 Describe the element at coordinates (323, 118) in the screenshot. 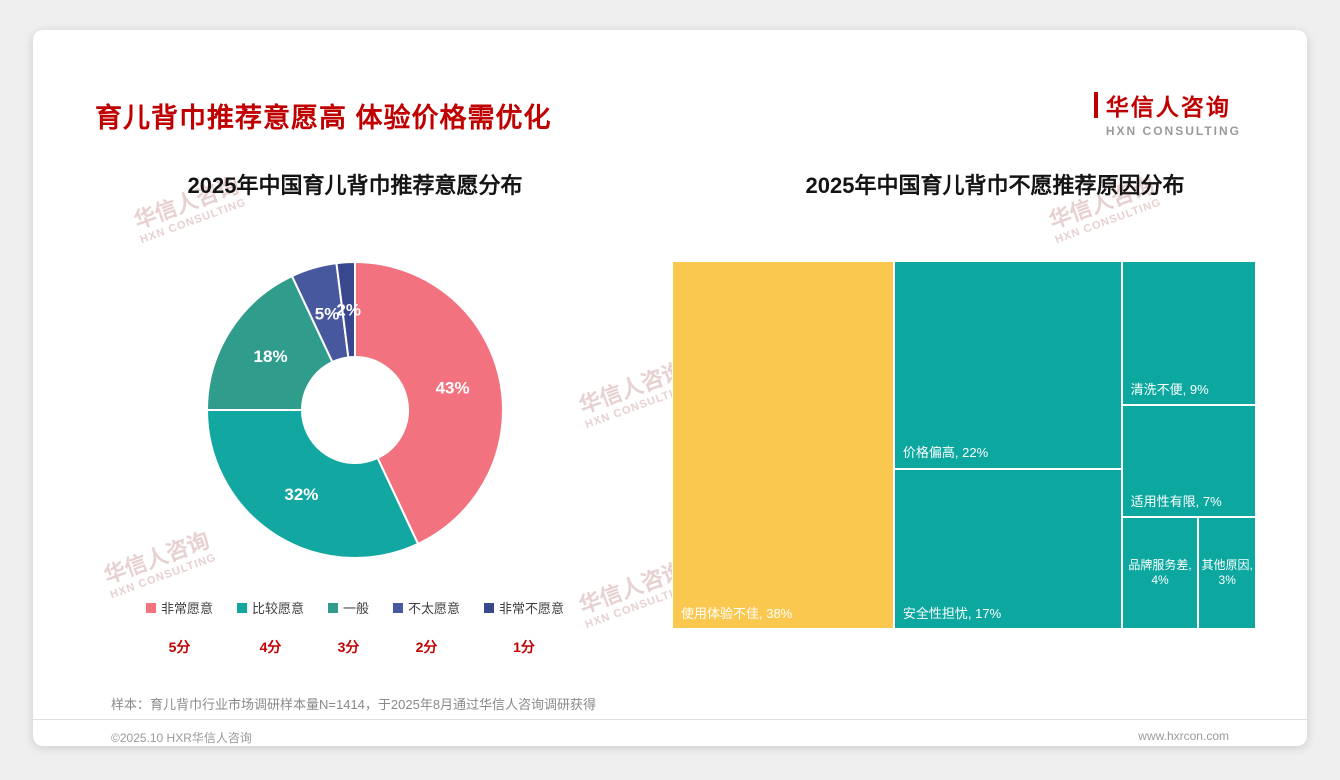

I see `page-title: 育儿背巾推荐意愿高 体验价格需优化` at that location.